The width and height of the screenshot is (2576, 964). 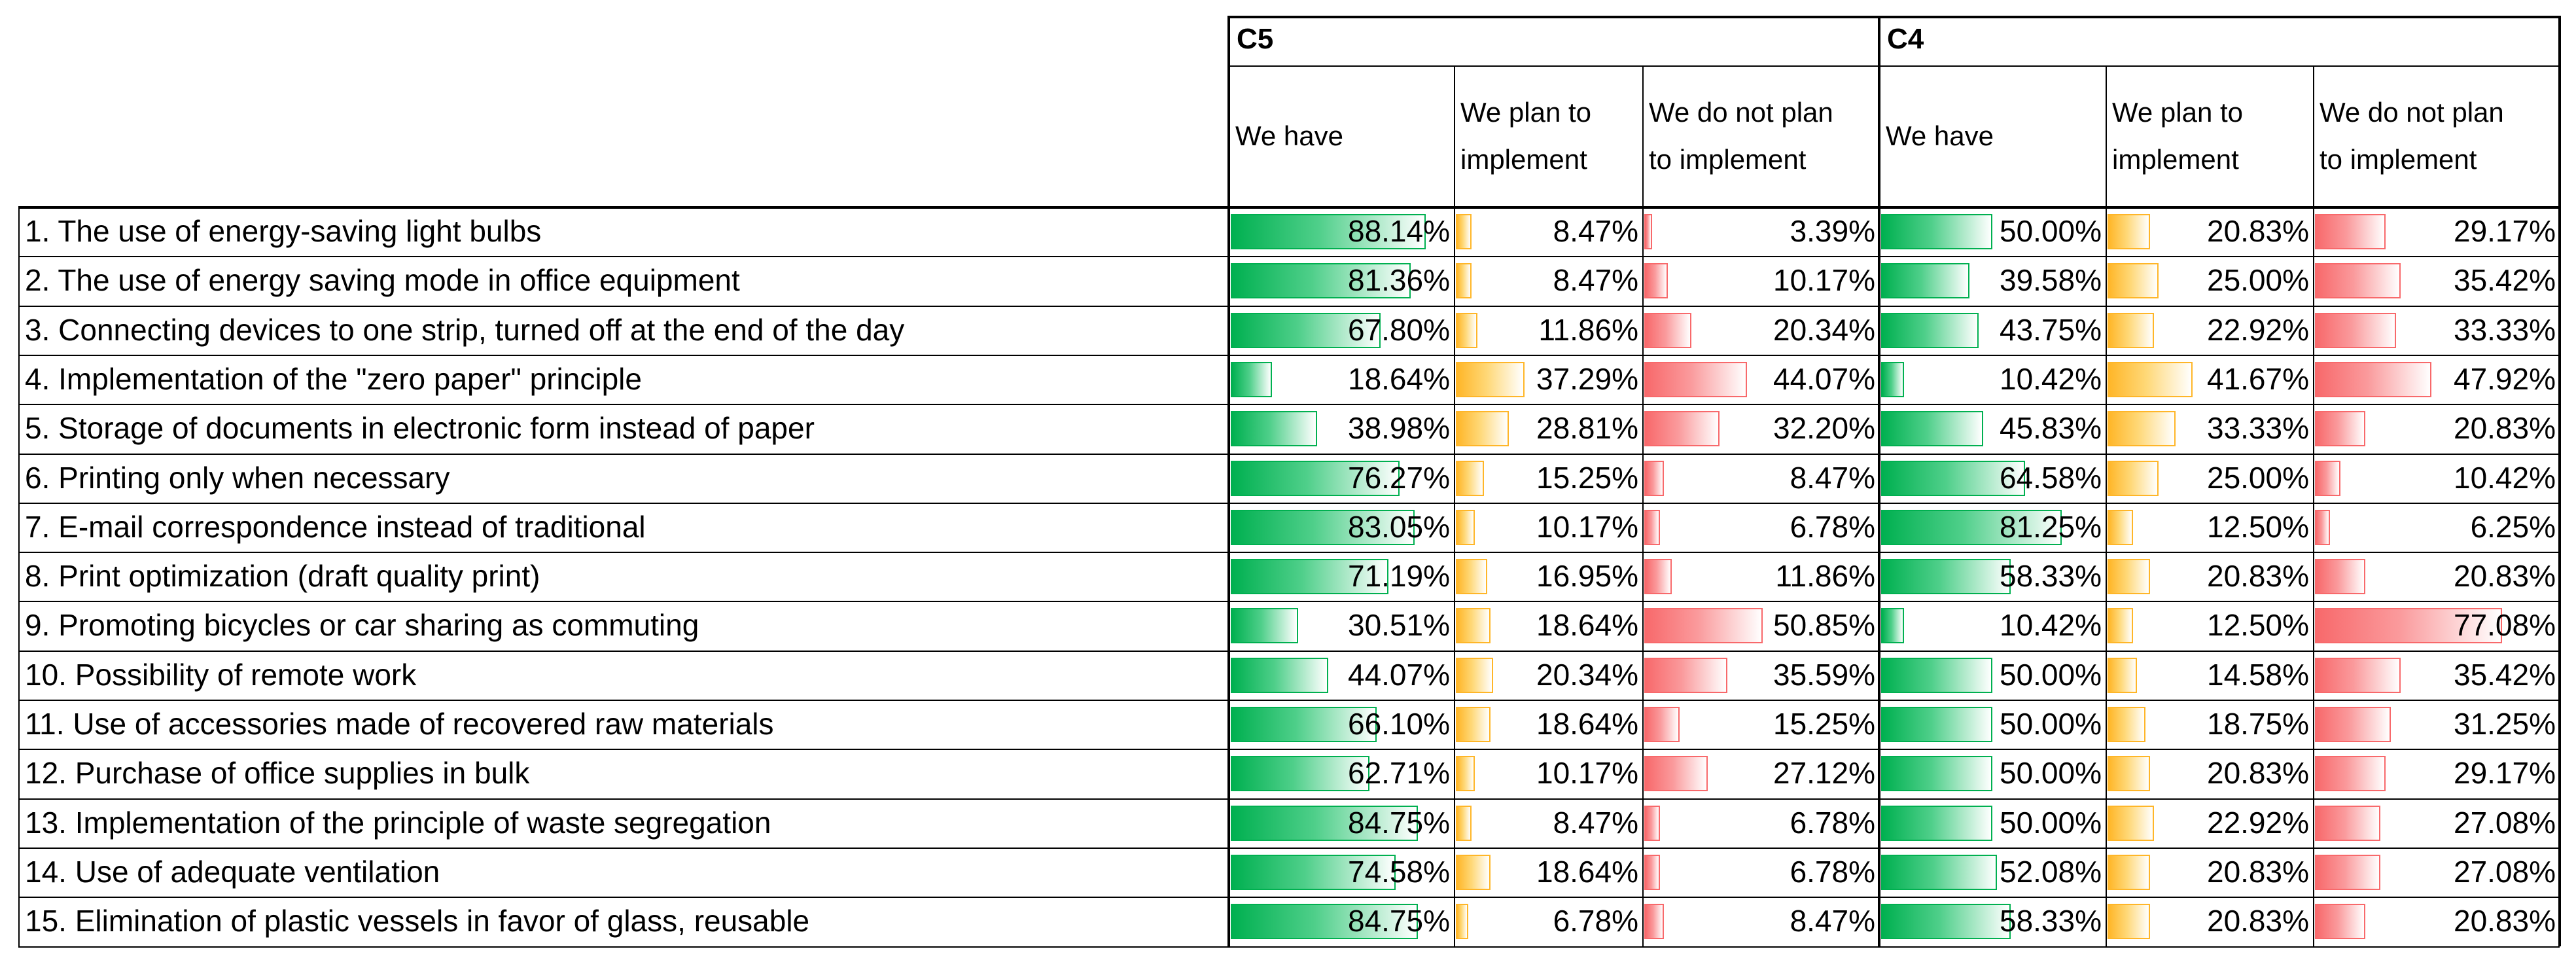 What do you see at coordinates (2257, 526) in the screenshot?
I see `data-value: 12.50%` at bounding box center [2257, 526].